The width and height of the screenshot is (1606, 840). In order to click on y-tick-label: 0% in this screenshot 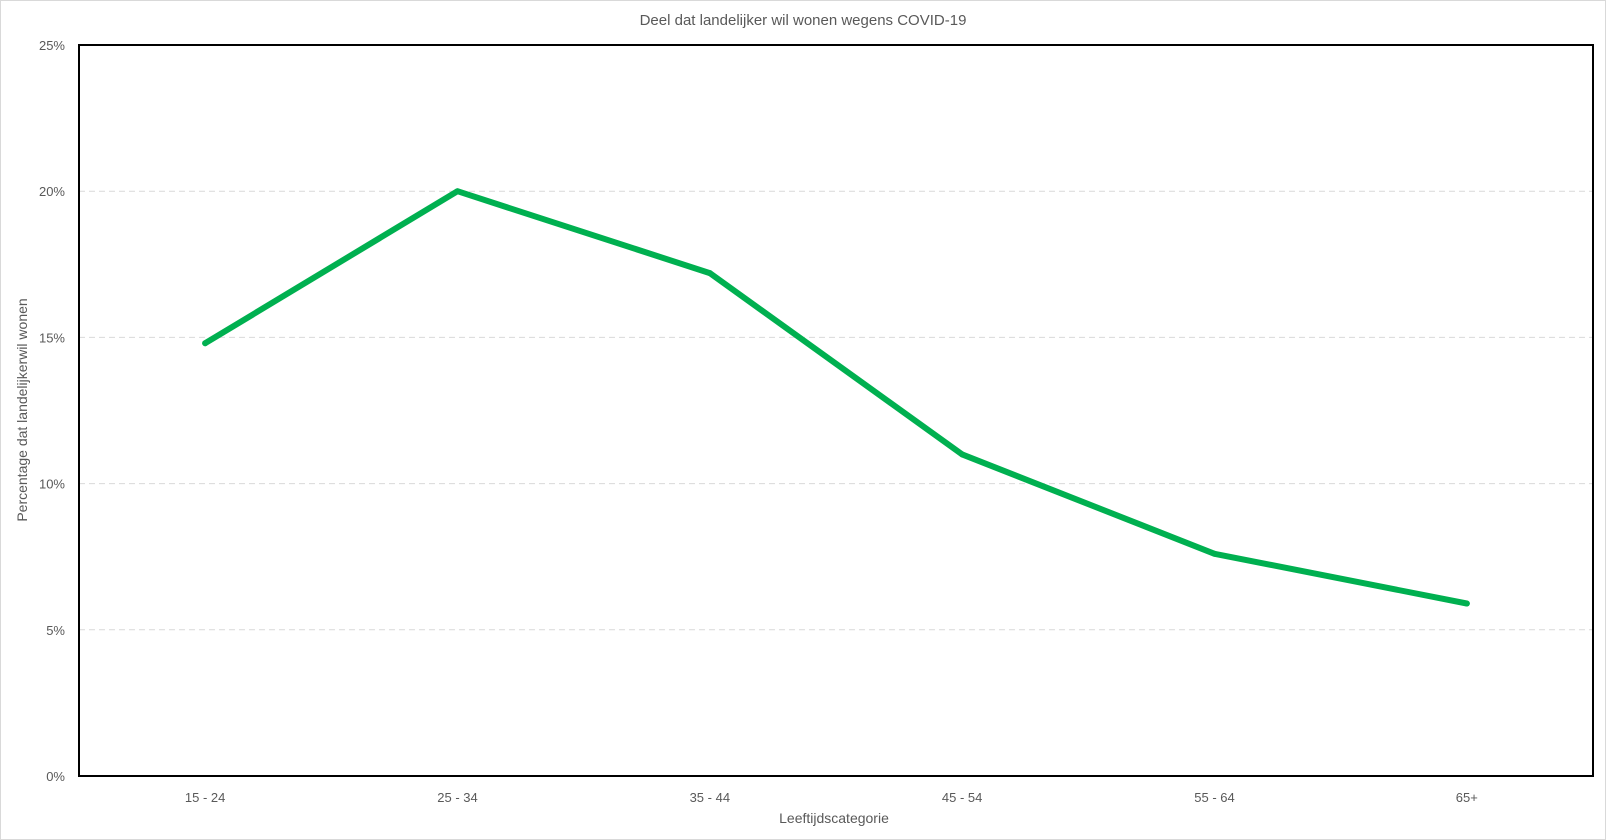, I will do `click(55, 776)`.